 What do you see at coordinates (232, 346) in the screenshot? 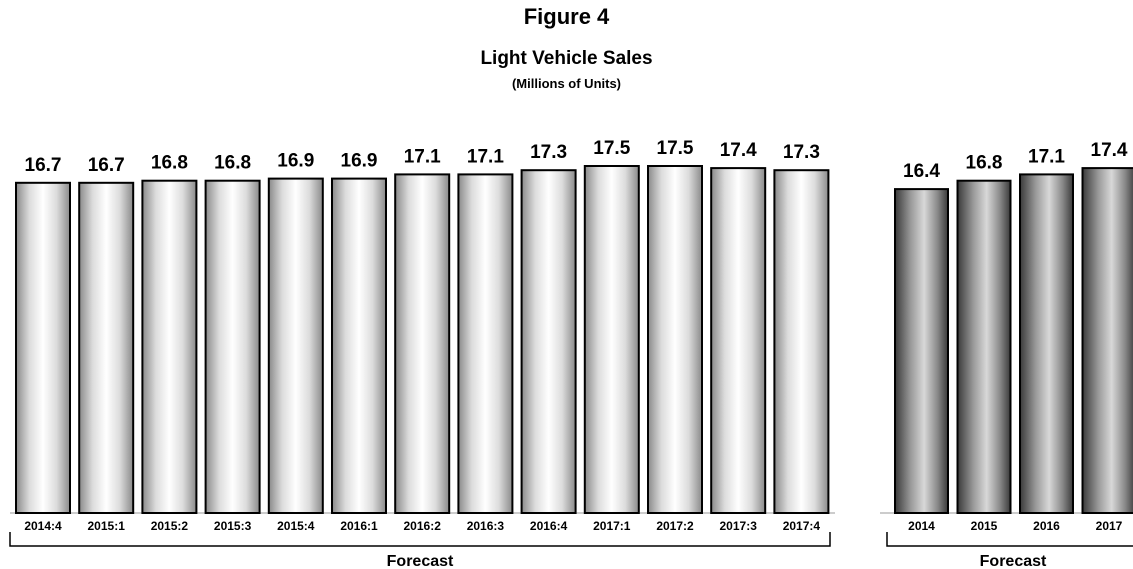
I see `bar-2015:3` at bounding box center [232, 346].